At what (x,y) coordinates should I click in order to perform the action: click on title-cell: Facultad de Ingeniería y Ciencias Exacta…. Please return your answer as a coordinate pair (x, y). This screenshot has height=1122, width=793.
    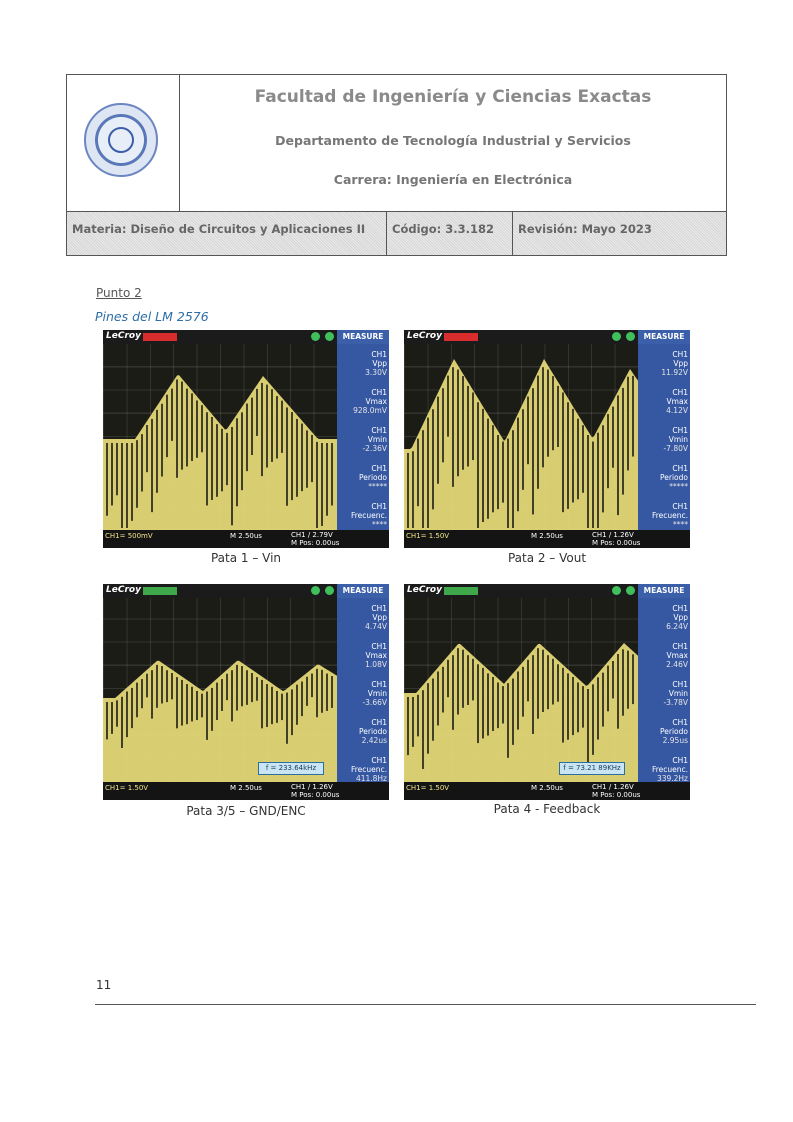
    Looking at the image, I should click on (453, 143).